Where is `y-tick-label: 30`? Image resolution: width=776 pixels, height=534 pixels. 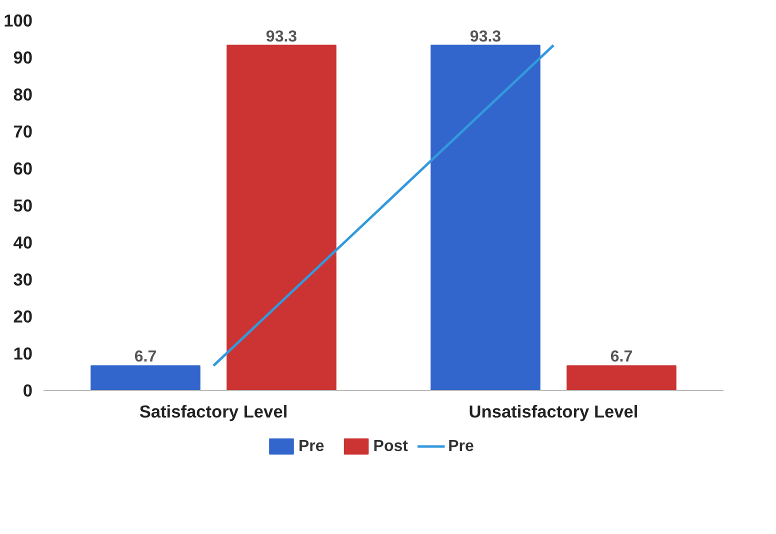
y-tick-label: 30 is located at coordinates (23, 280).